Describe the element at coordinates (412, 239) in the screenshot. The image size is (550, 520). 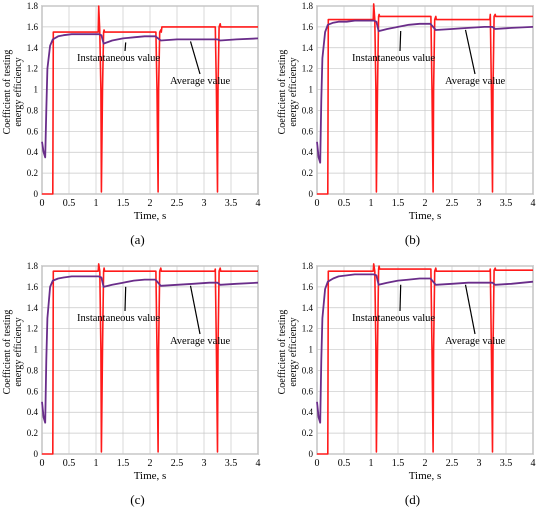
I see `panel-caption-b: (b)` at that location.